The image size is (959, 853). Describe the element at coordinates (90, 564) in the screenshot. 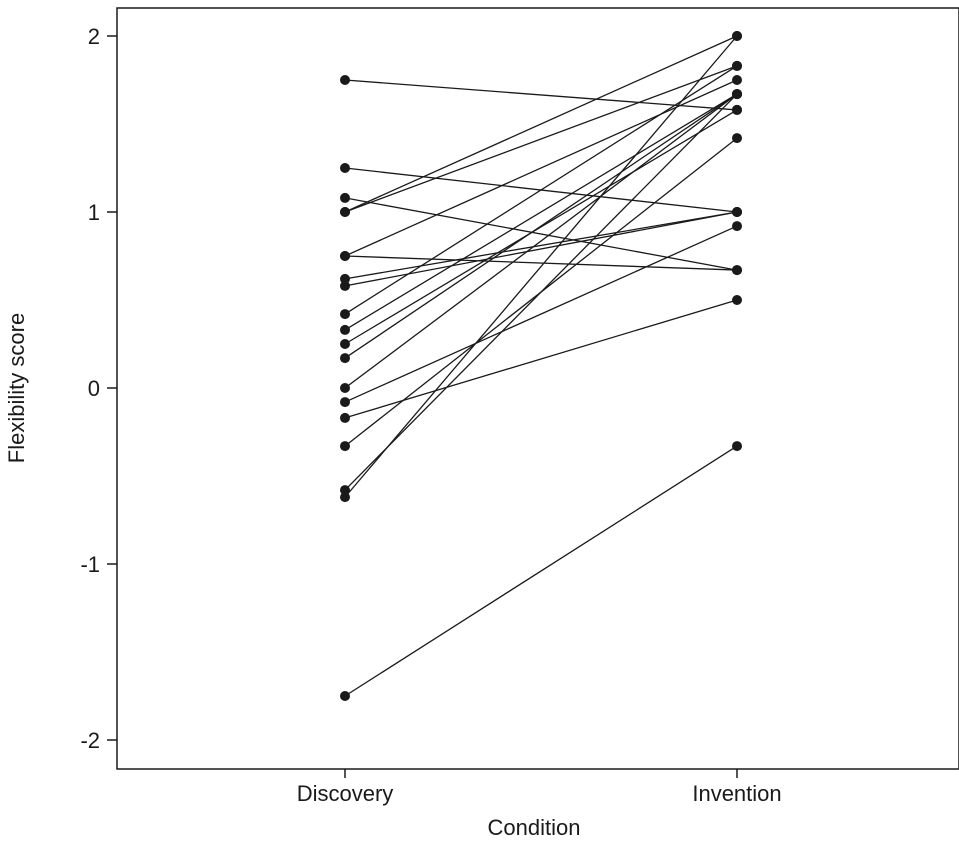

I see `y-tick-label: -1` at that location.